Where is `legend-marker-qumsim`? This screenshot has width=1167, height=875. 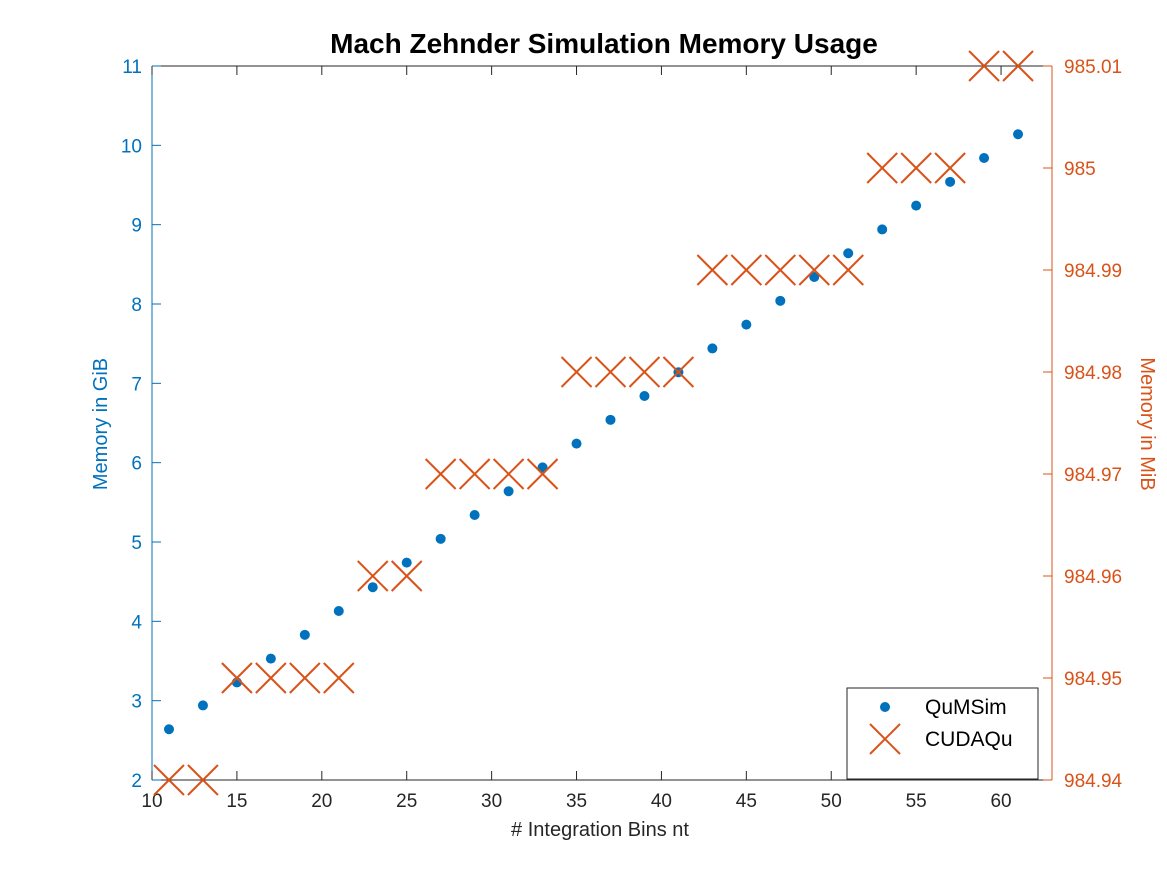
legend-marker-qumsim is located at coordinates (885, 707).